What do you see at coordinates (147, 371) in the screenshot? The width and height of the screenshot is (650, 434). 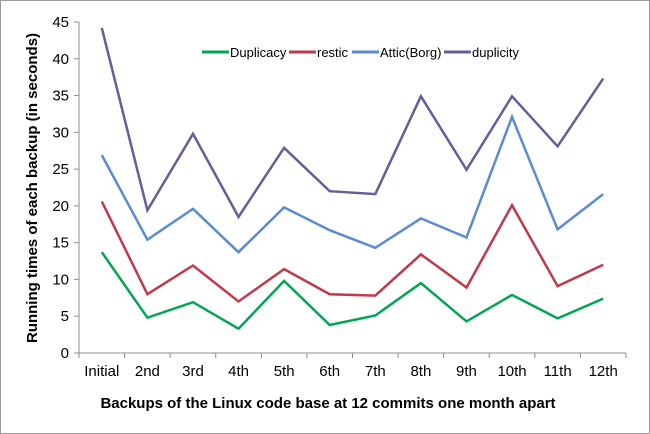 I see `x-tick-label: 2nd` at bounding box center [147, 371].